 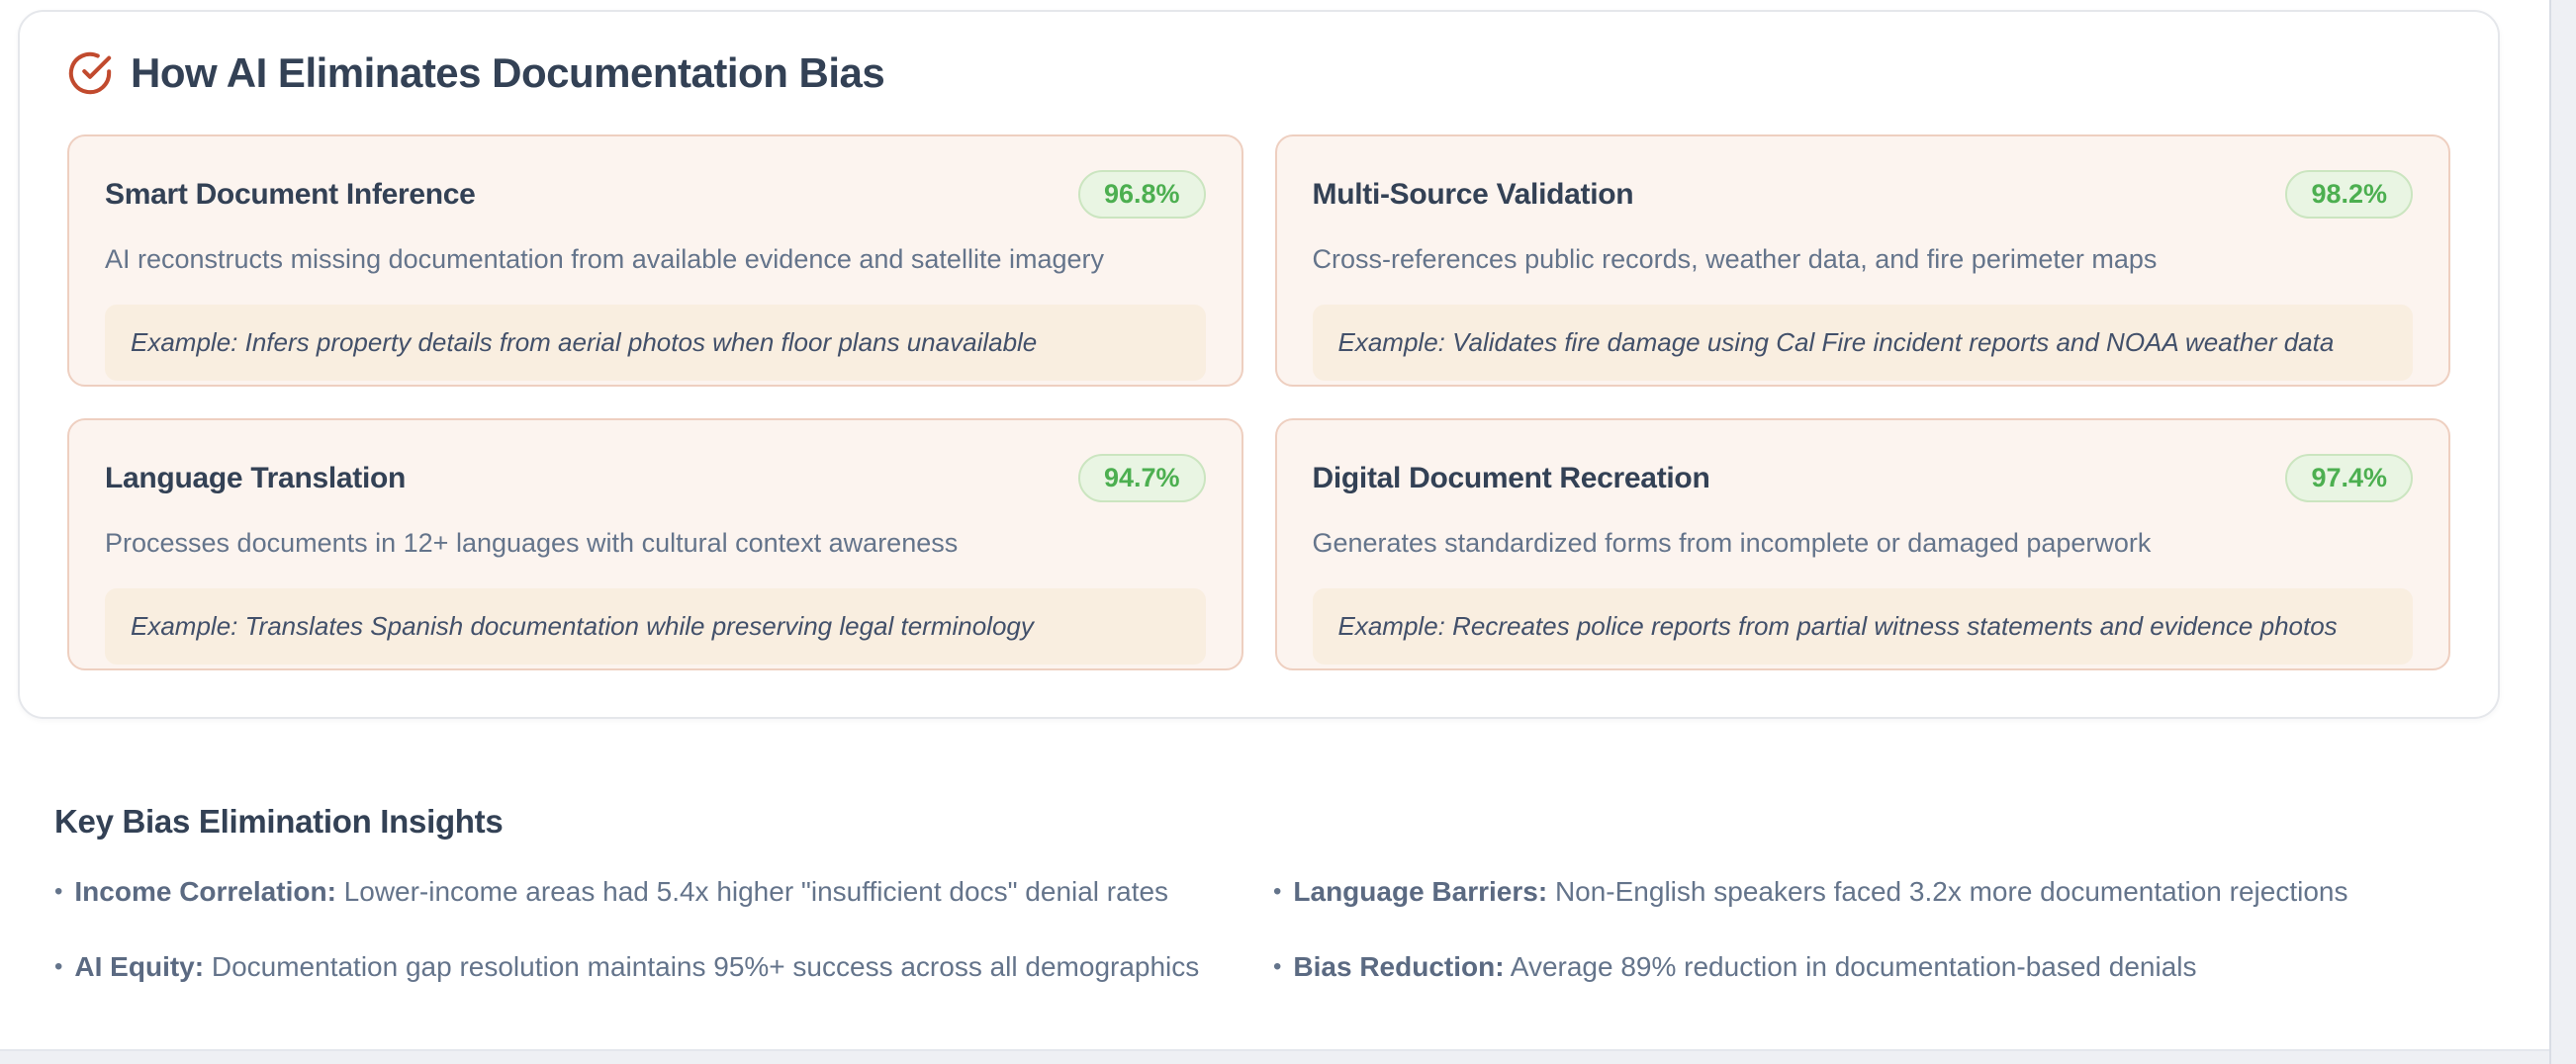 What do you see at coordinates (205, 891) in the screenshot?
I see `insight-label: Income Correlation:` at bounding box center [205, 891].